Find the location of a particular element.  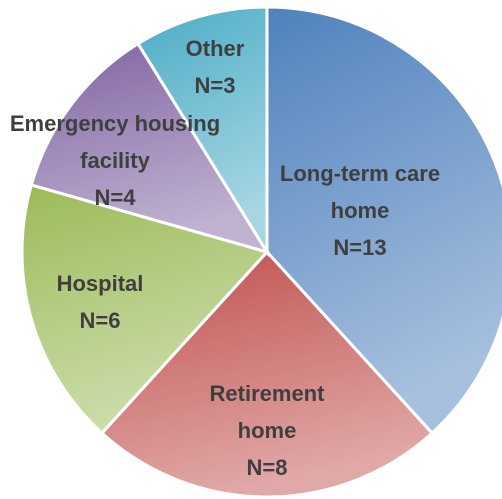

slice-label: Retirement home is located at coordinates (268, 412).